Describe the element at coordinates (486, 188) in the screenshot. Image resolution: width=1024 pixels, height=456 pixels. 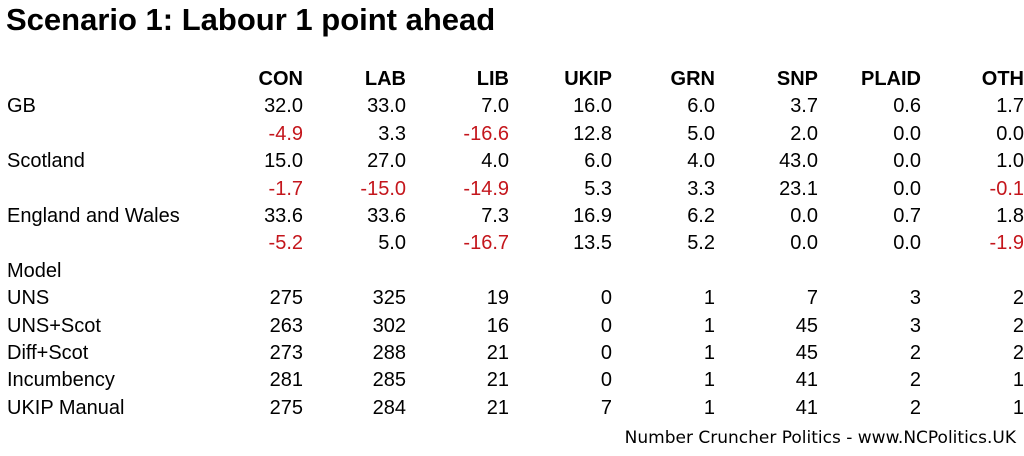
I see `vote-change-cell: -14.9` at that location.